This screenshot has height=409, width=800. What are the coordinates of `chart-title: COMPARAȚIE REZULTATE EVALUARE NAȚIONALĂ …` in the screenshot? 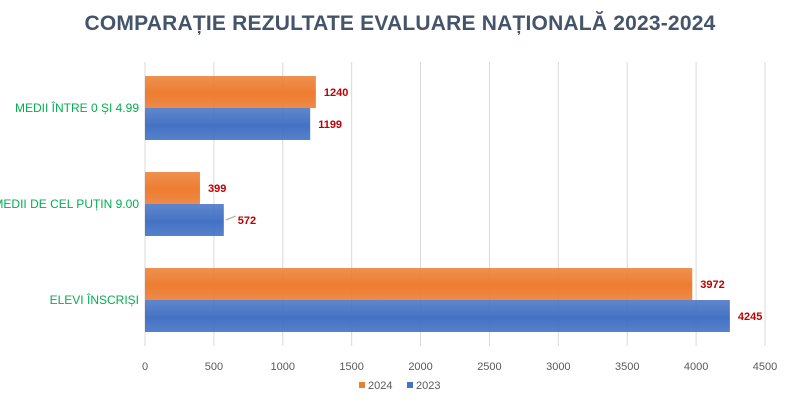 It's located at (400, 23).